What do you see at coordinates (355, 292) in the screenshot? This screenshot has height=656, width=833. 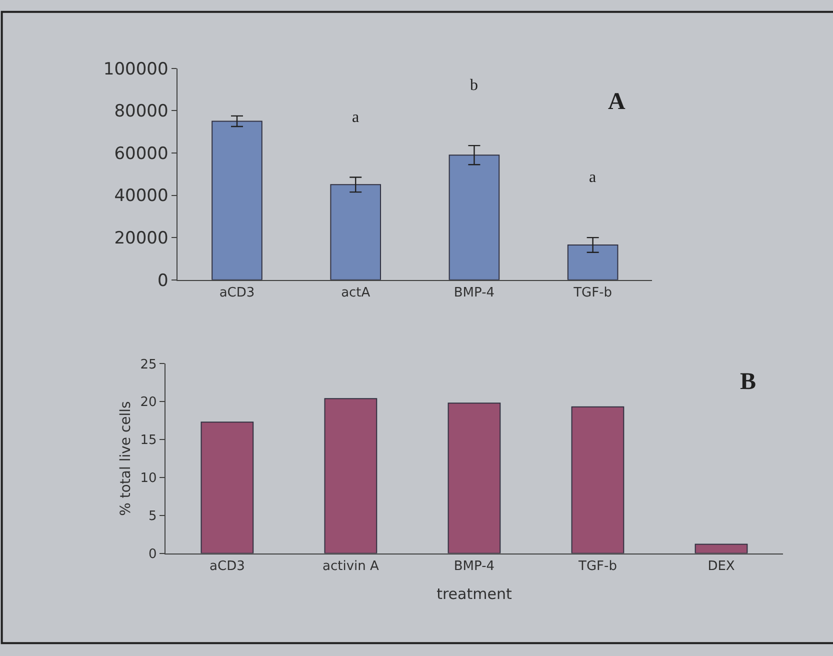 I see `x-tick-label: actA` at bounding box center [355, 292].